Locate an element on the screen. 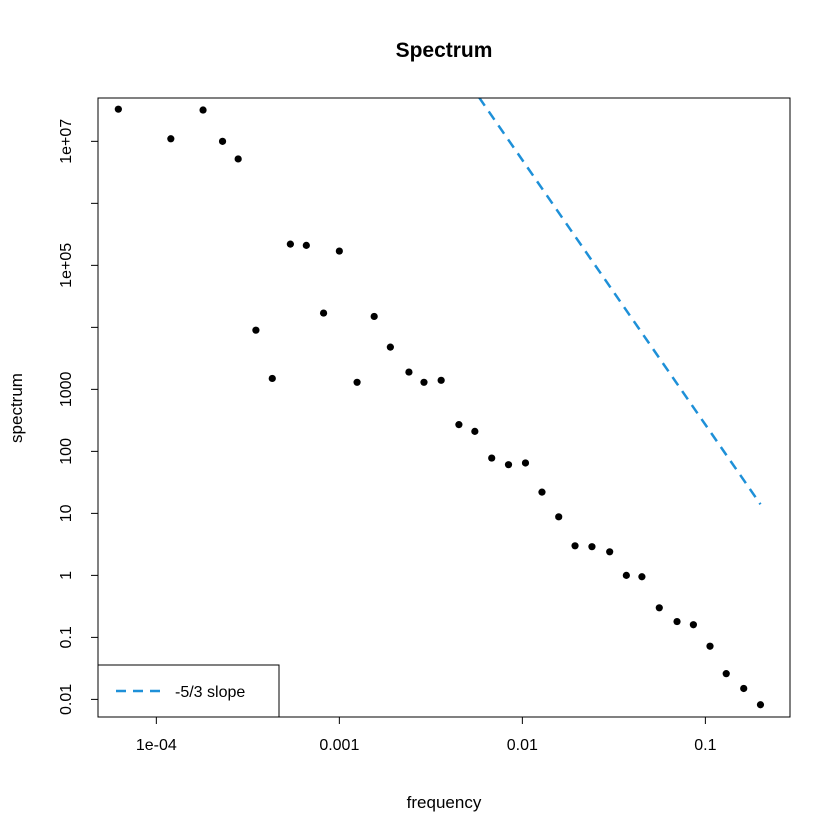  legend-box is located at coordinates (188, 691).